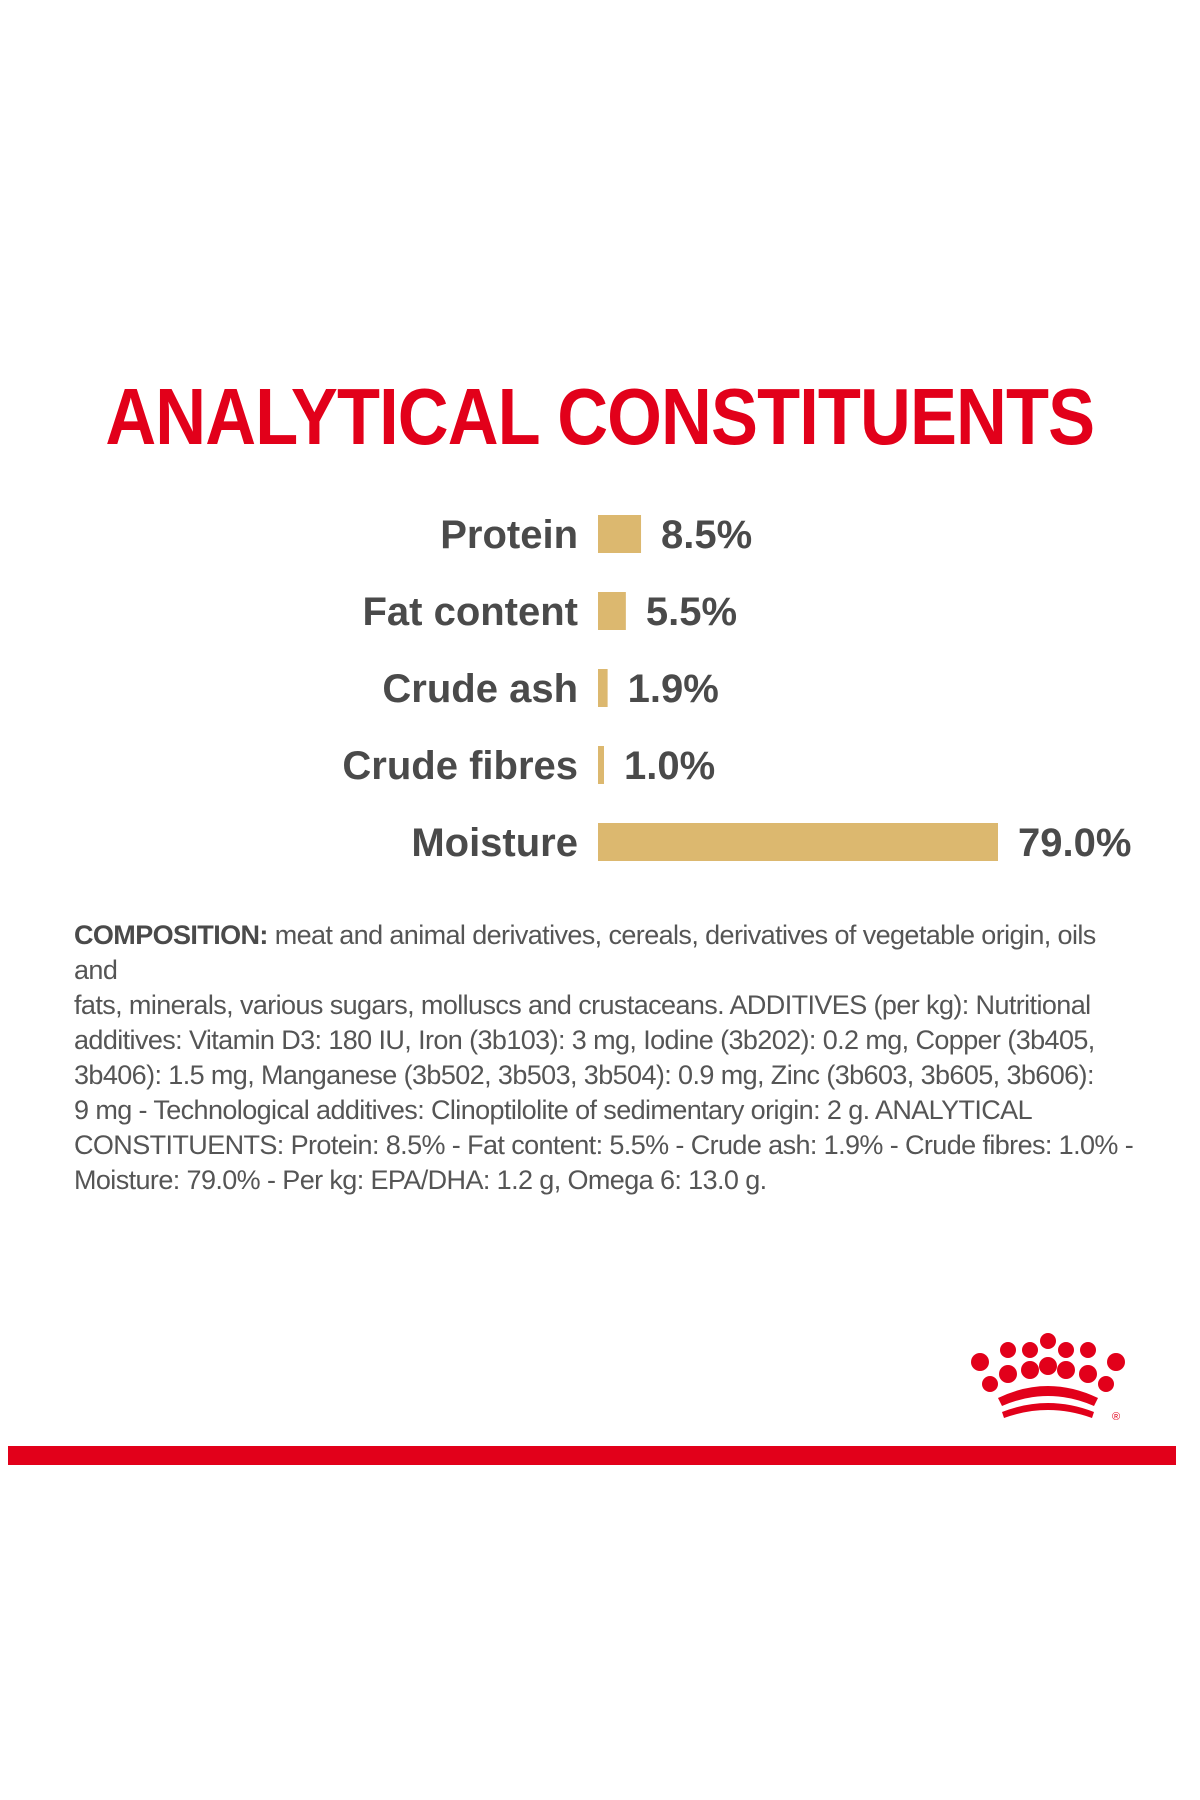 Image resolution: width=1200 pixels, height=1800 pixels. Describe the element at coordinates (171, 935) in the screenshot. I see `composition-heading: COMPOSITION:` at that location.